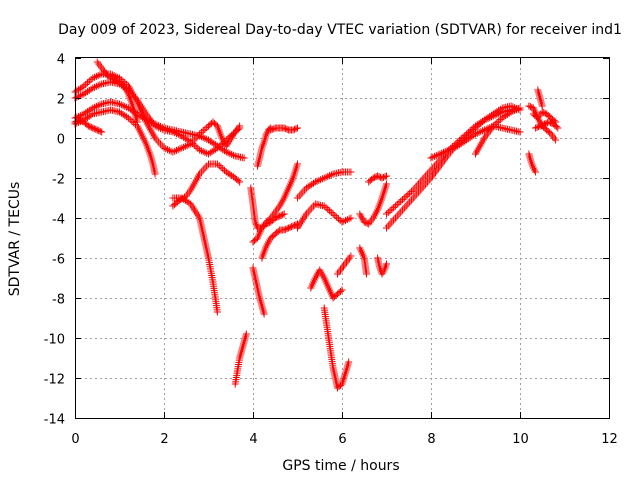 The image size is (640, 480). I want to click on x-tick-label: 4, so click(253, 439).